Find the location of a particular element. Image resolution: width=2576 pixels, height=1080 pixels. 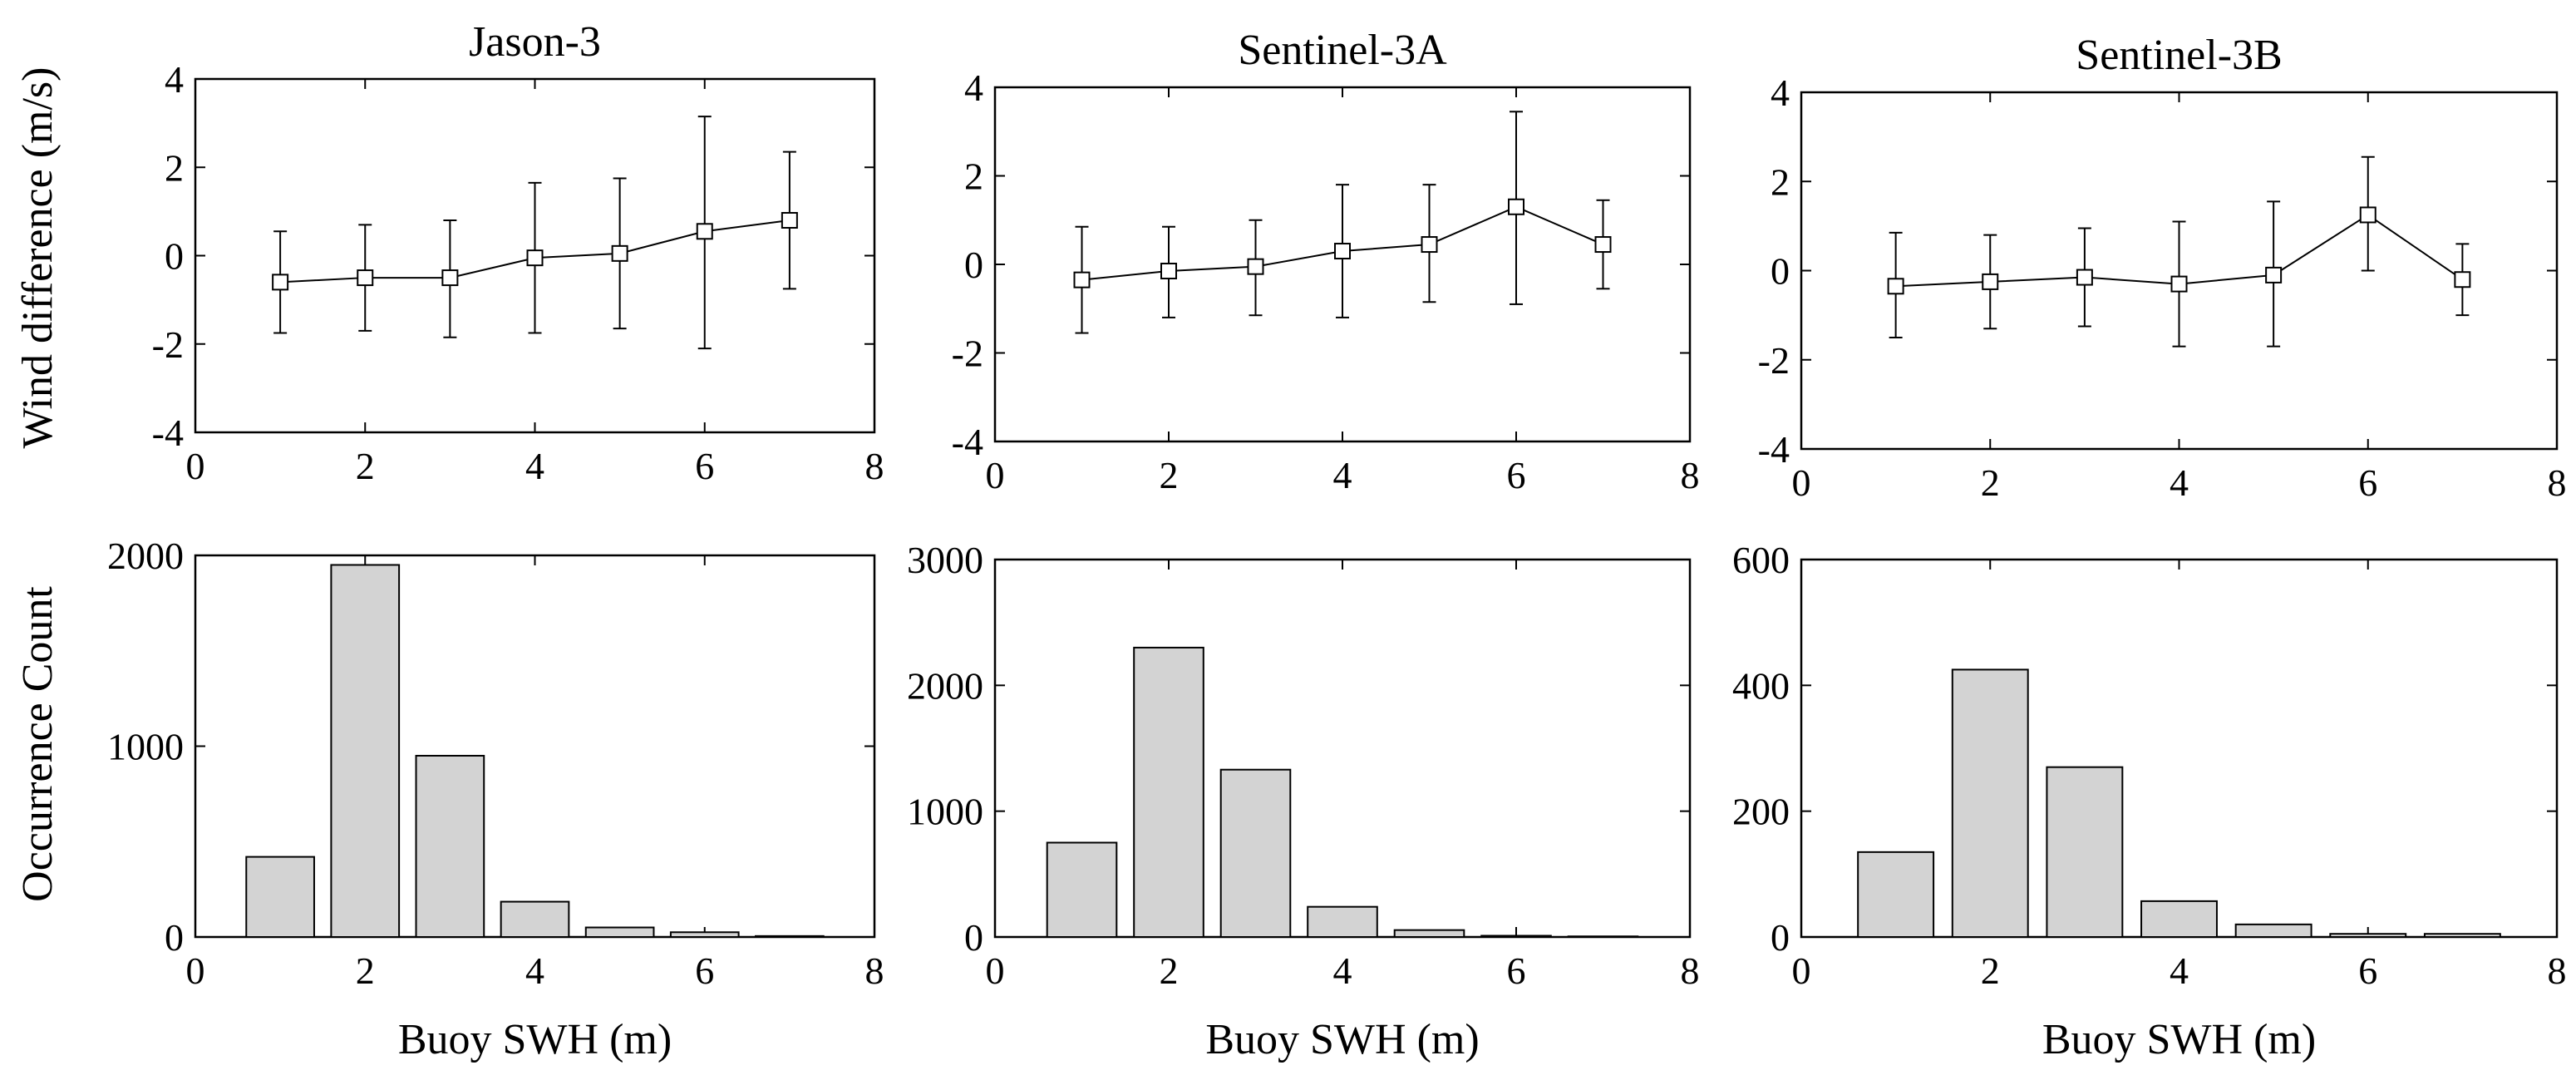

panel-s3b-wind: 0 2 4 6 8 -4 -2 0 2 4 Sentinel-3B is located at coordinates (2162, 268).